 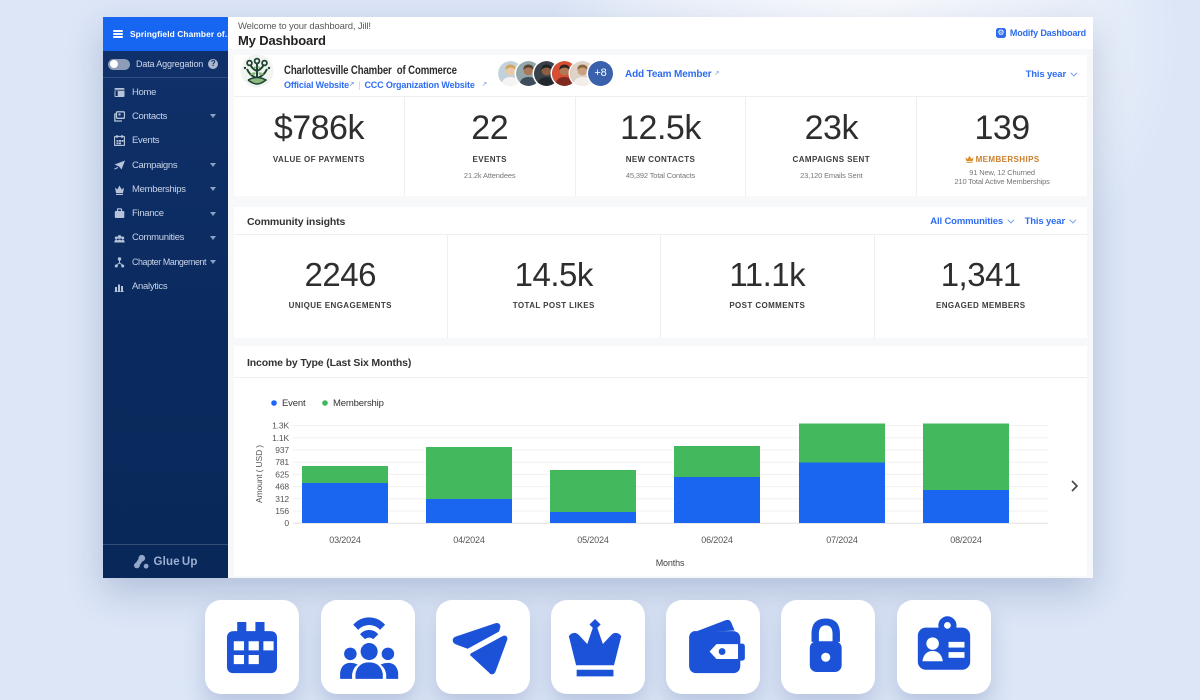 What do you see at coordinates (286, 523) in the screenshot?
I see `svg-text: 0` at bounding box center [286, 523].